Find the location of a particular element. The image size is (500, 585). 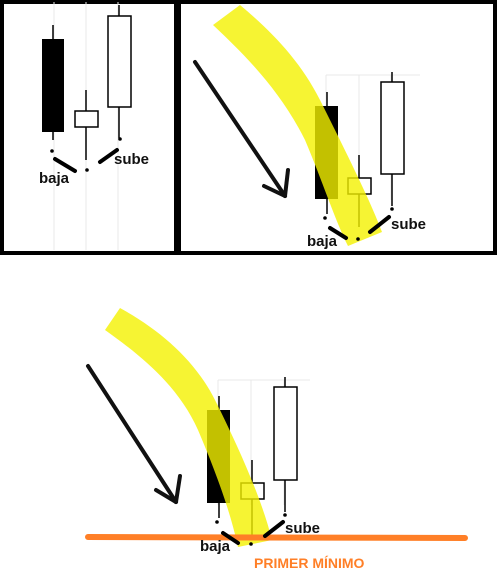

first-low-label: PRIMER MÍNIMO is located at coordinates (309, 563).